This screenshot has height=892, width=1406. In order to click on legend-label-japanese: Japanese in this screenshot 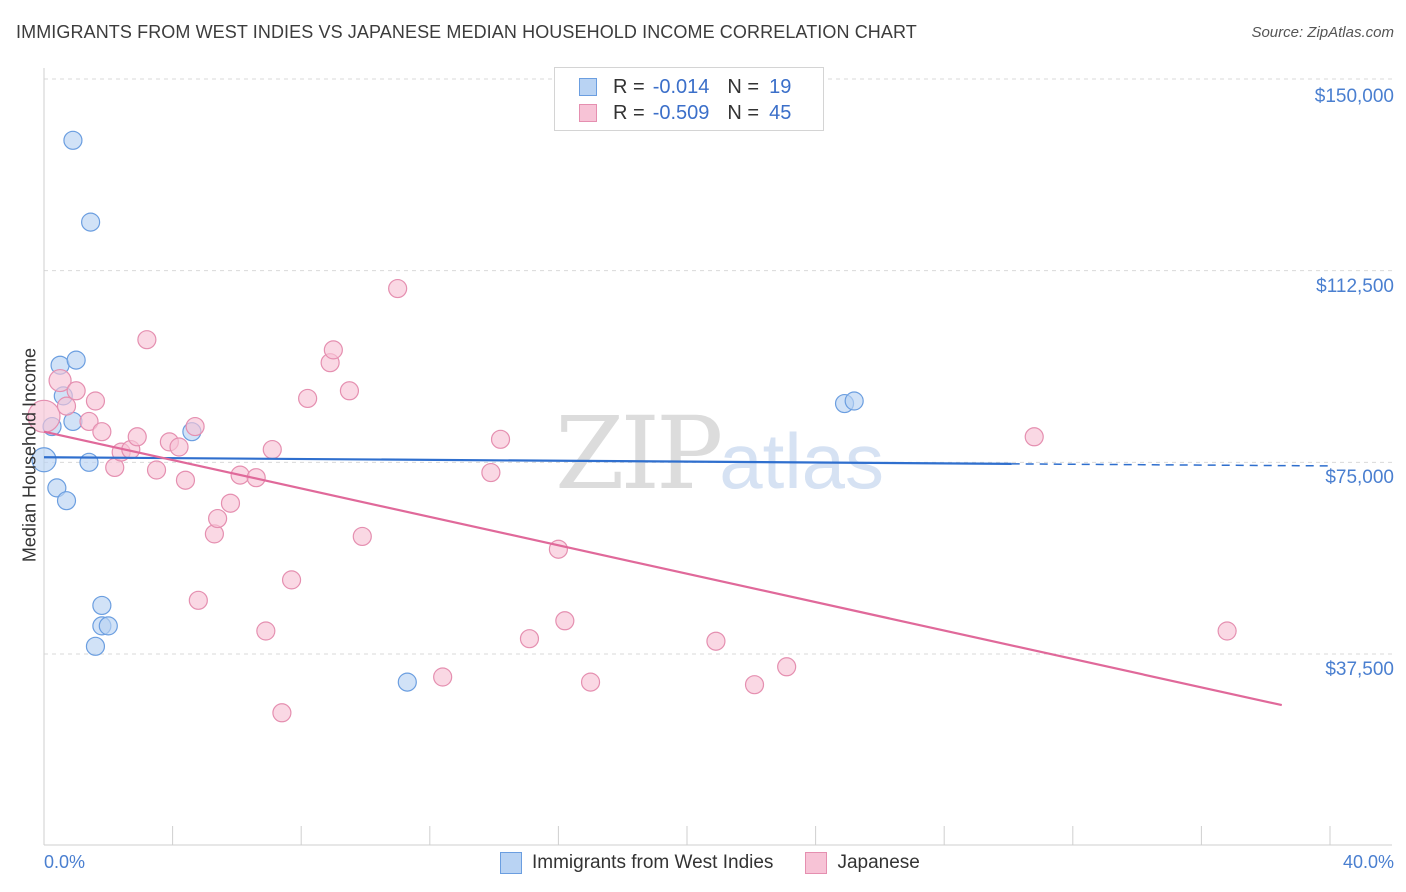, I will do `click(878, 862)`.